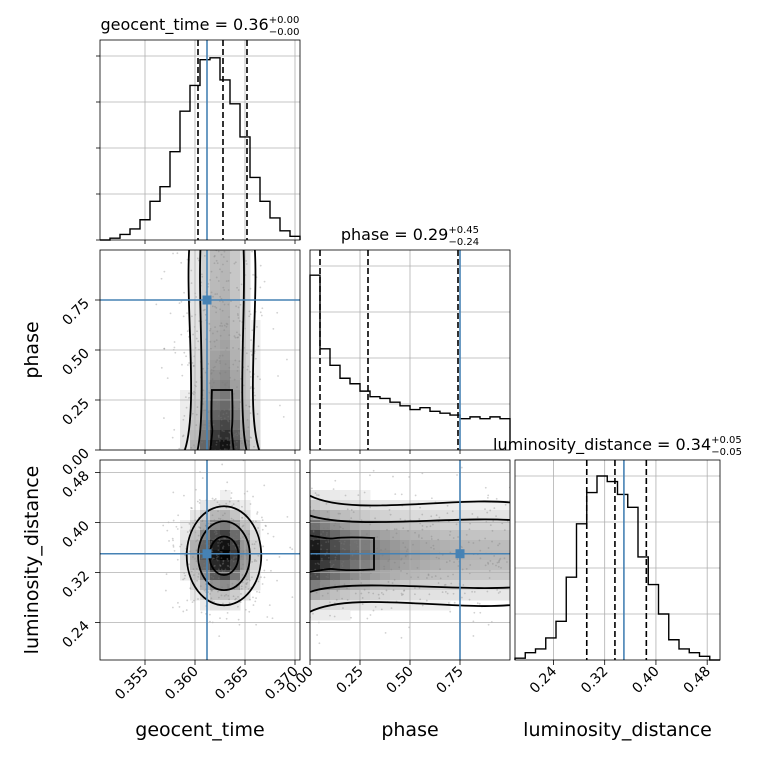 This screenshot has width=760, height=760. Describe the element at coordinates (463, 230) in the screenshot. I see `title-plus: +0.45` at that location.